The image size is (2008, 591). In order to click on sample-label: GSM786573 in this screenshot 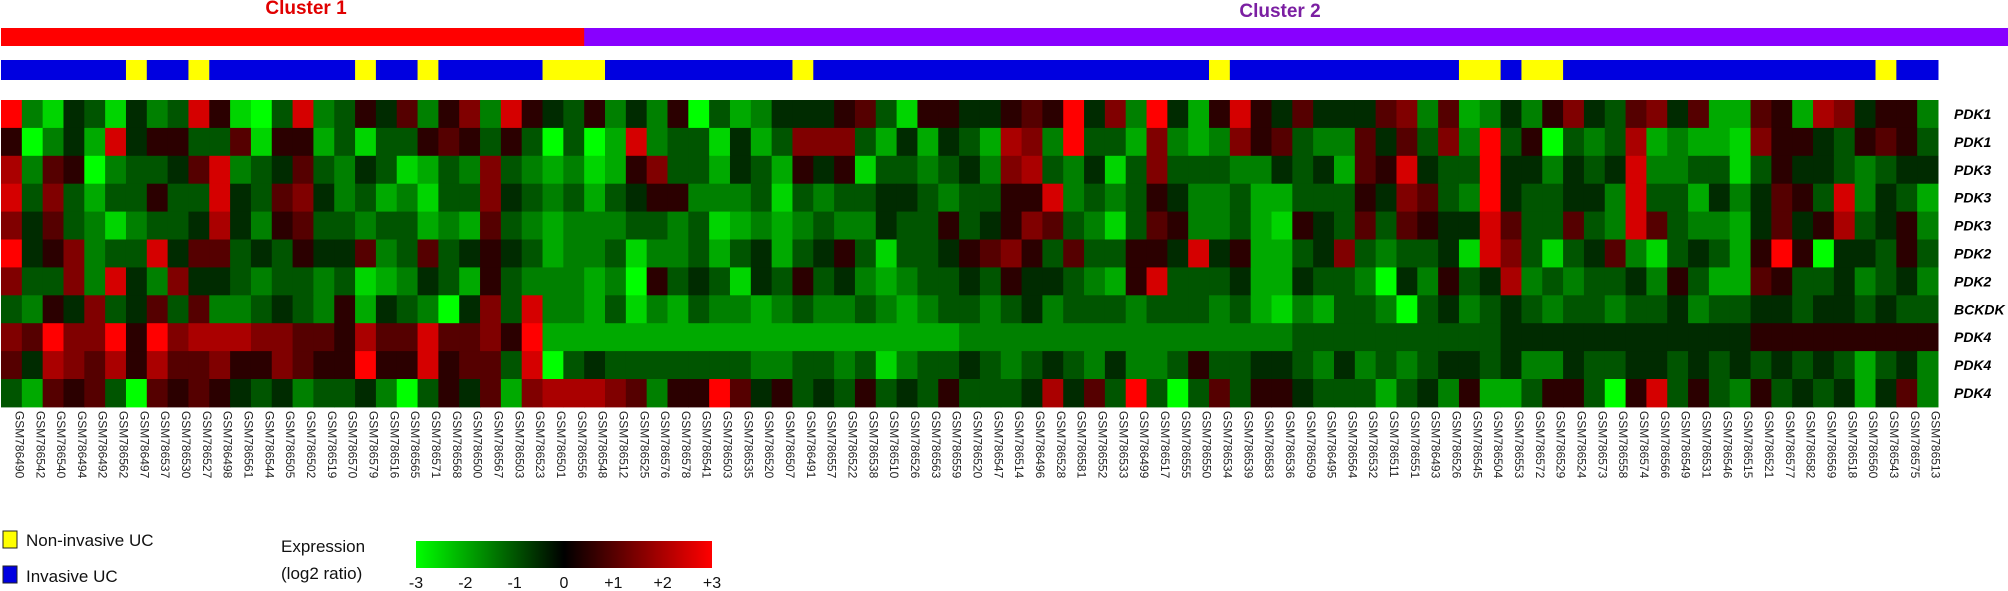, I will do `click(1602, 445)`.